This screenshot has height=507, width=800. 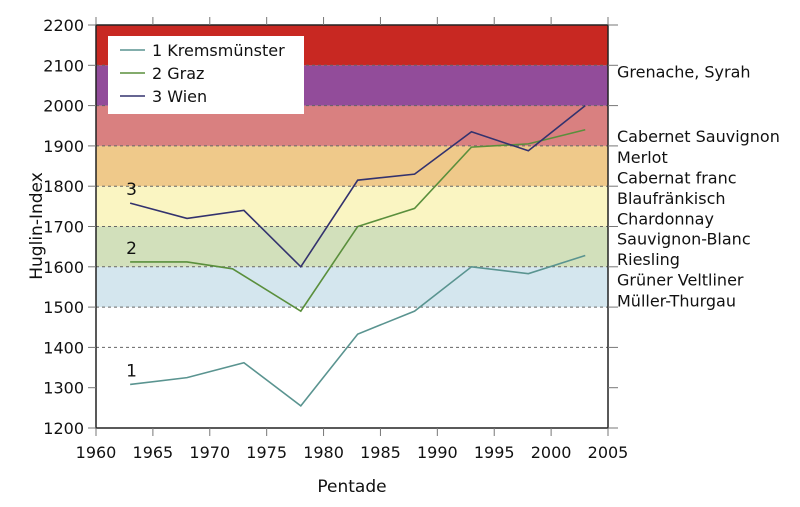 What do you see at coordinates (437, 452) in the screenshot?
I see `x-tick-label: 1990` at bounding box center [437, 452].